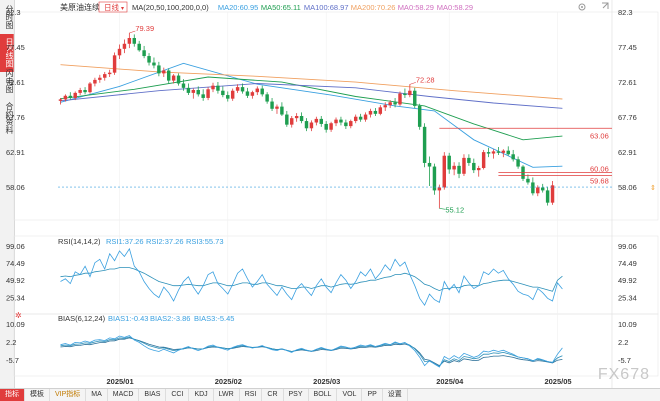 This screenshot has width=660, height=401. I want to click on watermark: FX678, so click(623, 374).